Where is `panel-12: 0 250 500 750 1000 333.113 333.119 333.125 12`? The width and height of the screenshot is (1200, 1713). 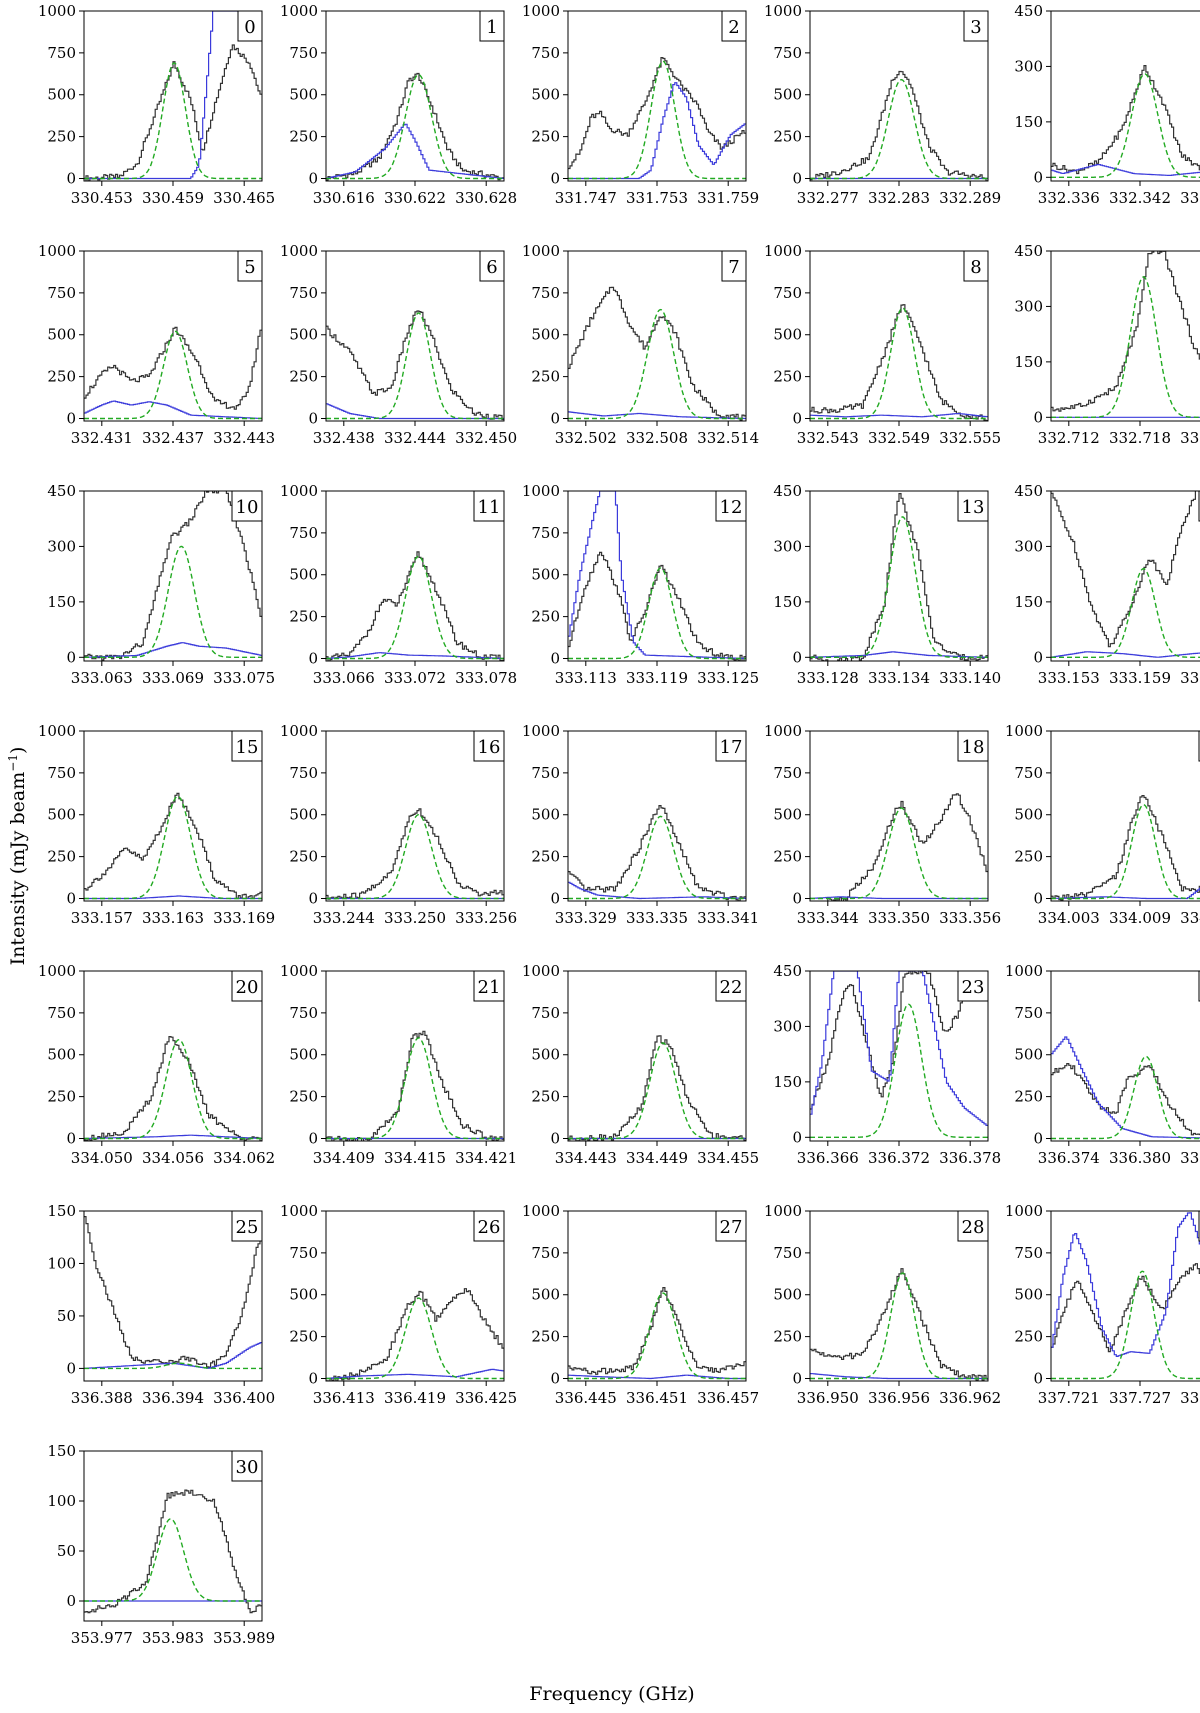
panel-12: 0 250 500 750 1000 333.113 333.119 333.125 12 is located at coordinates (640, 584).